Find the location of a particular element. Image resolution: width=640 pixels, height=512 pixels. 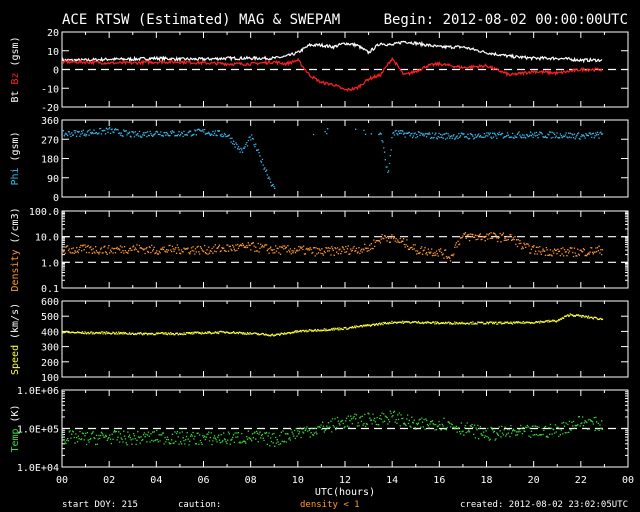

y-tick-label: 270 is located at coordinates (50, 140).